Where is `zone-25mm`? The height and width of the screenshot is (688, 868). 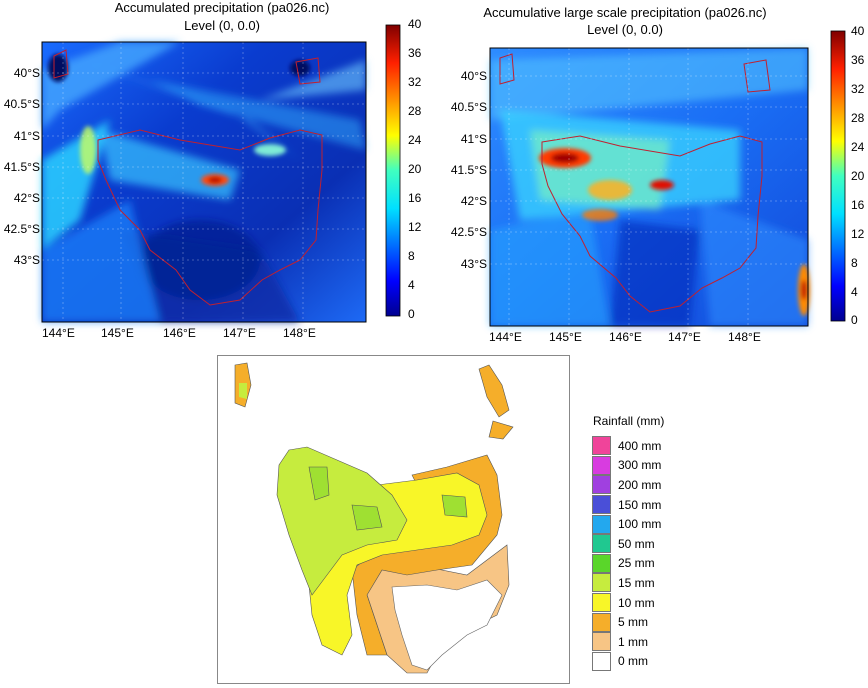
zone-25mm is located at coordinates (319, 483).